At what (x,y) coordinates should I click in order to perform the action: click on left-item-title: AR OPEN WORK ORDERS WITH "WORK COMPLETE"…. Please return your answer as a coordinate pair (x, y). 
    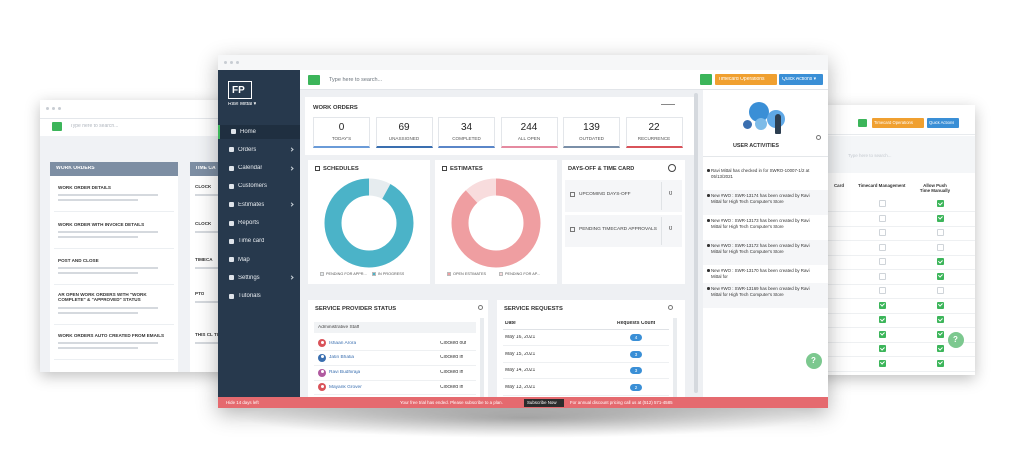
    Looking at the image, I should click on (102, 297).